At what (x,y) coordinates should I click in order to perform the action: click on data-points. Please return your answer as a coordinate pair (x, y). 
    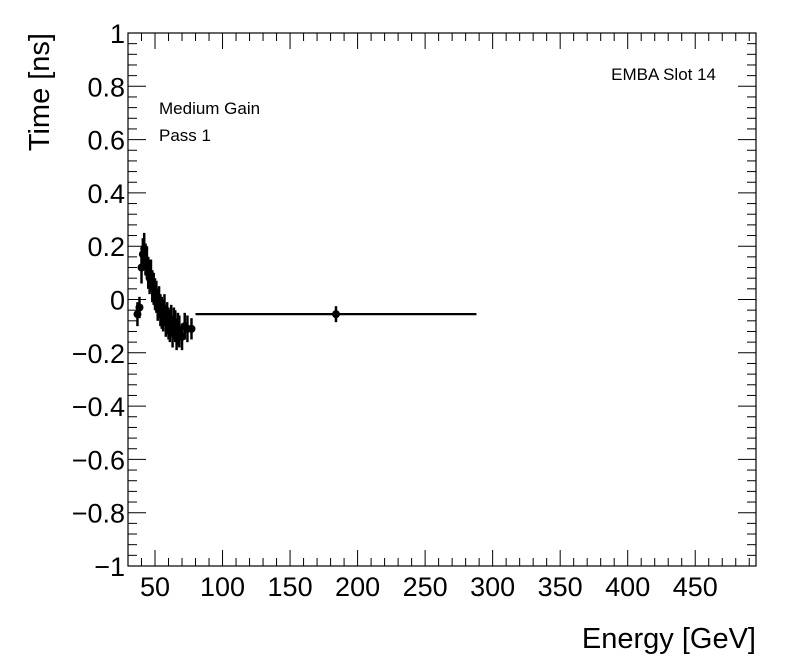
    Looking at the image, I should click on (305, 291).